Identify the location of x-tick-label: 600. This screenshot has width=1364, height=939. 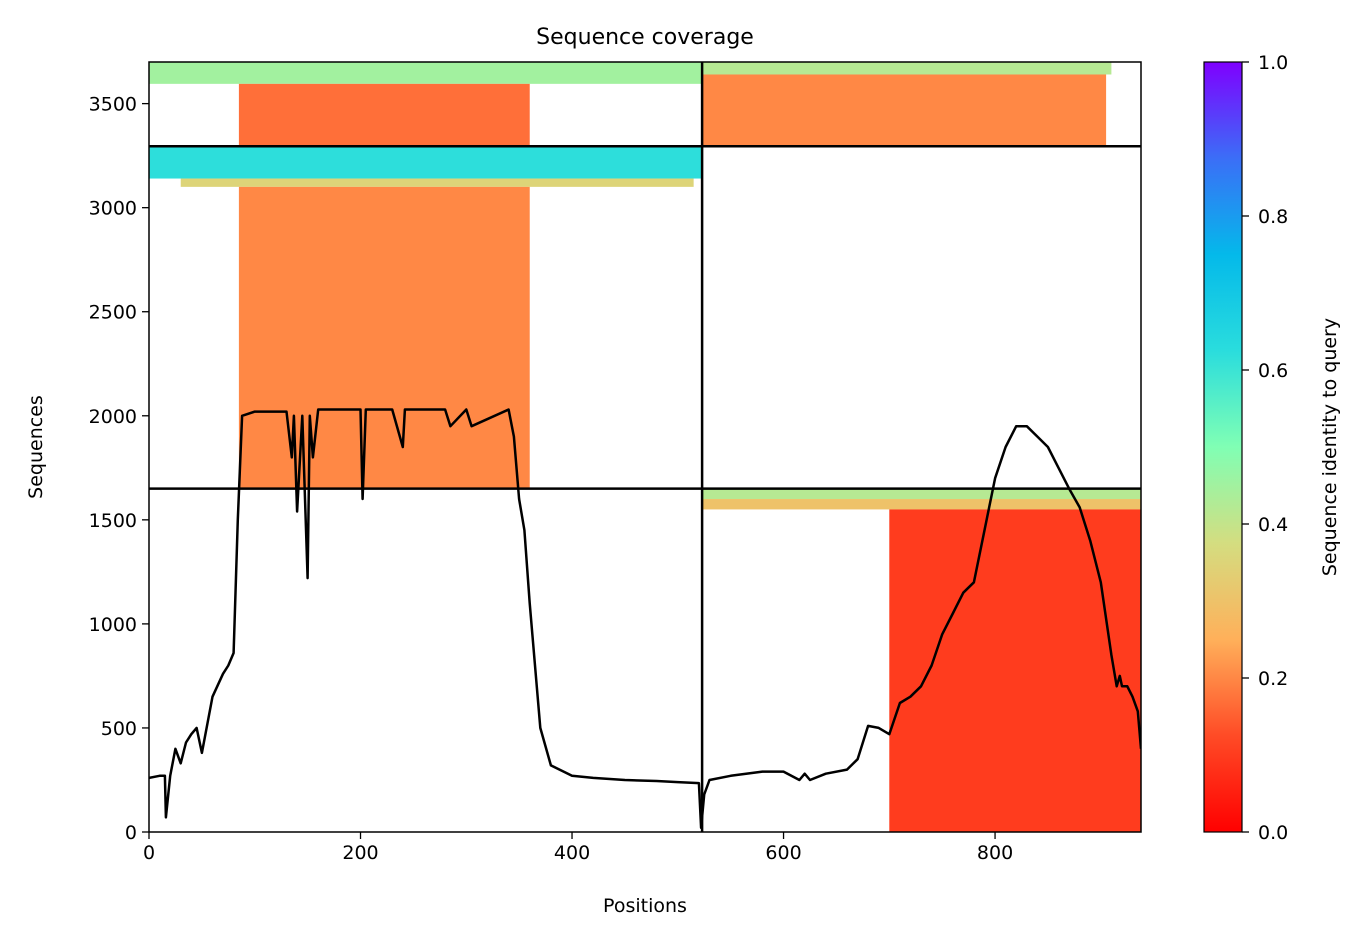
(783, 853).